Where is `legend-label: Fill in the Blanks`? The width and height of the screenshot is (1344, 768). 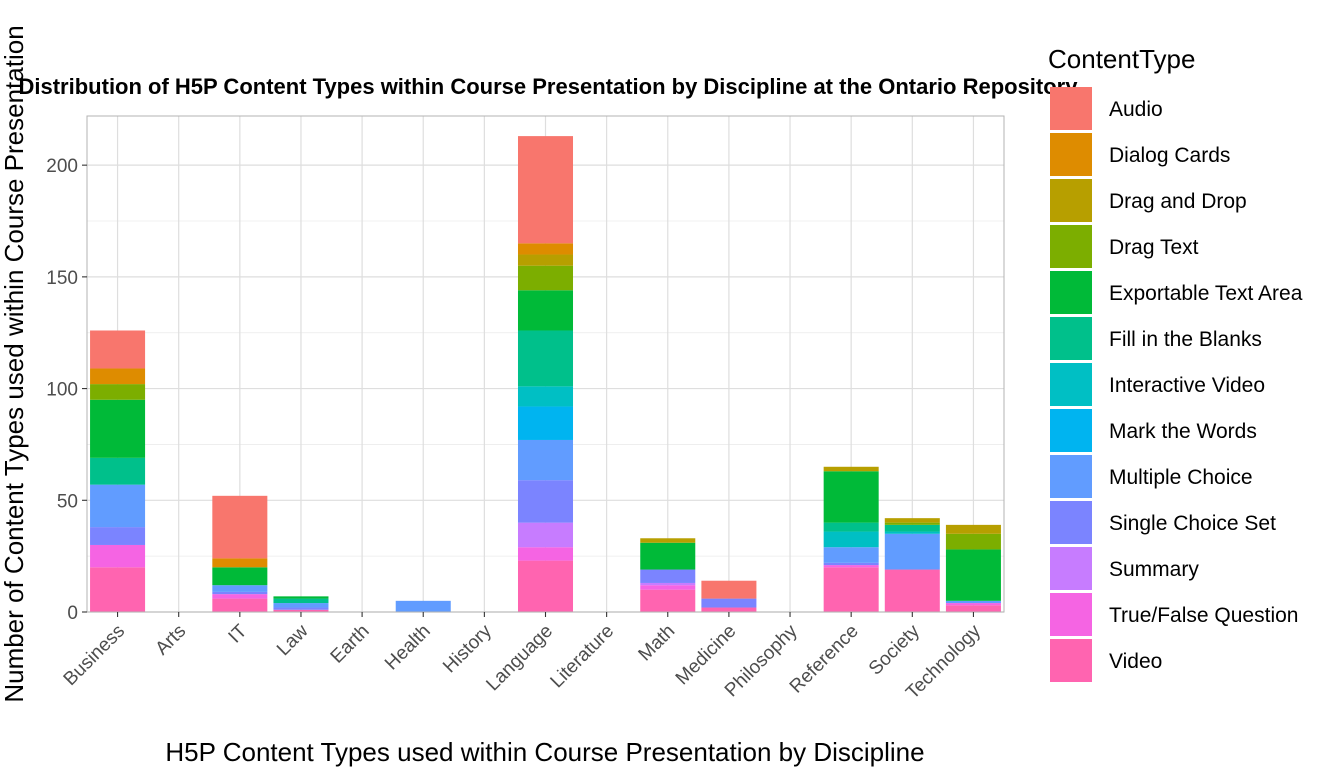 legend-label: Fill in the Blanks is located at coordinates (1185, 339).